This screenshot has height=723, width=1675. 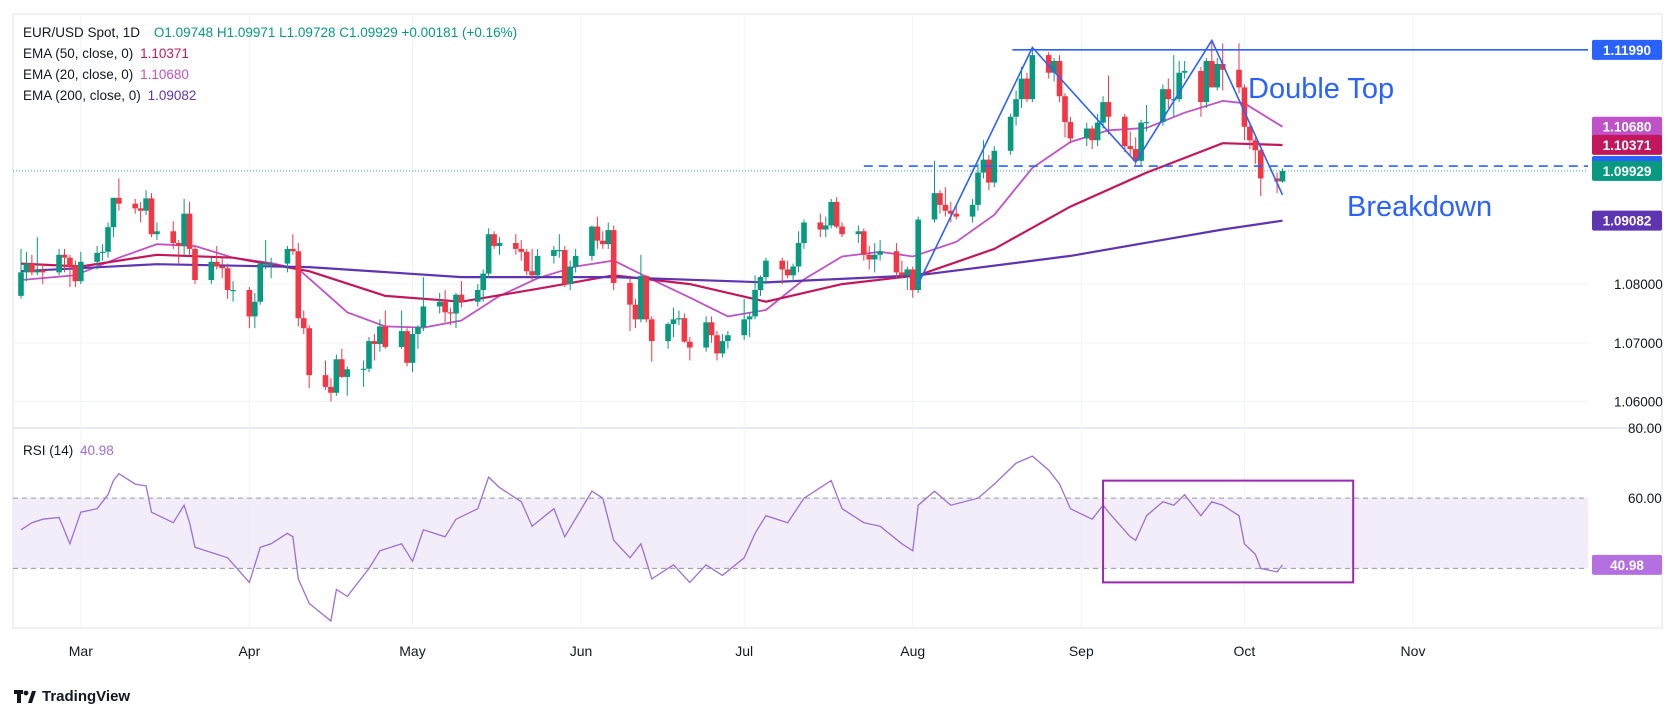 What do you see at coordinates (1081, 651) in the screenshot?
I see `x-tick-label: Sep` at bounding box center [1081, 651].